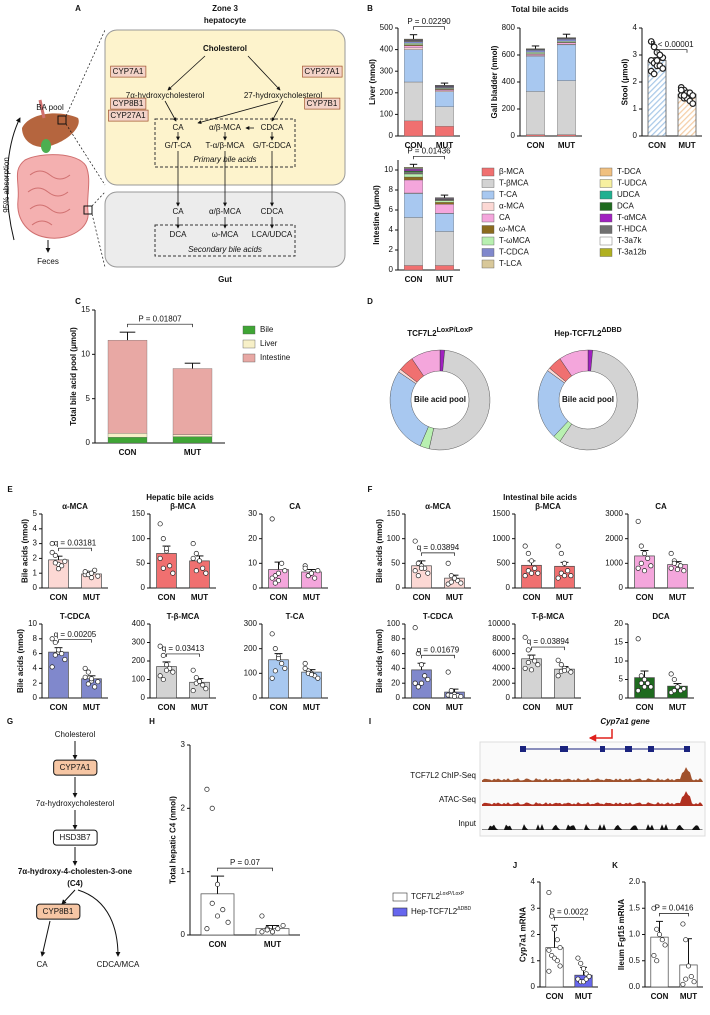 The width and height of the screenshot is (710, 1015). Describe the element at coordinates (295, 506) in the screenshot. I see `chart-title: CA` at that location.